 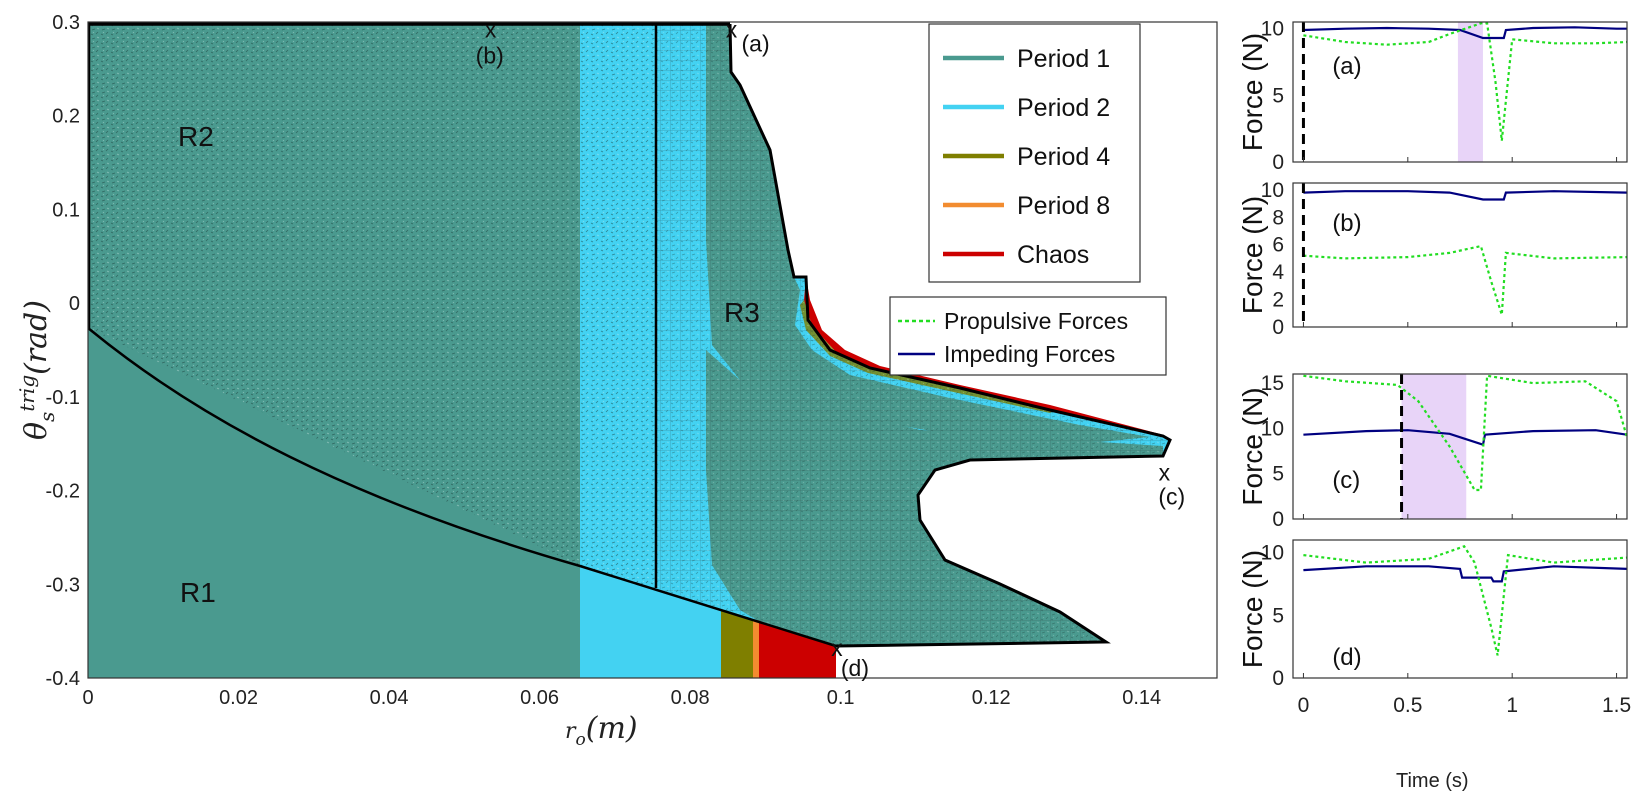 I want to click on propulsive-legend-label: Propulsive Forces, so click(x=1036, y=321).